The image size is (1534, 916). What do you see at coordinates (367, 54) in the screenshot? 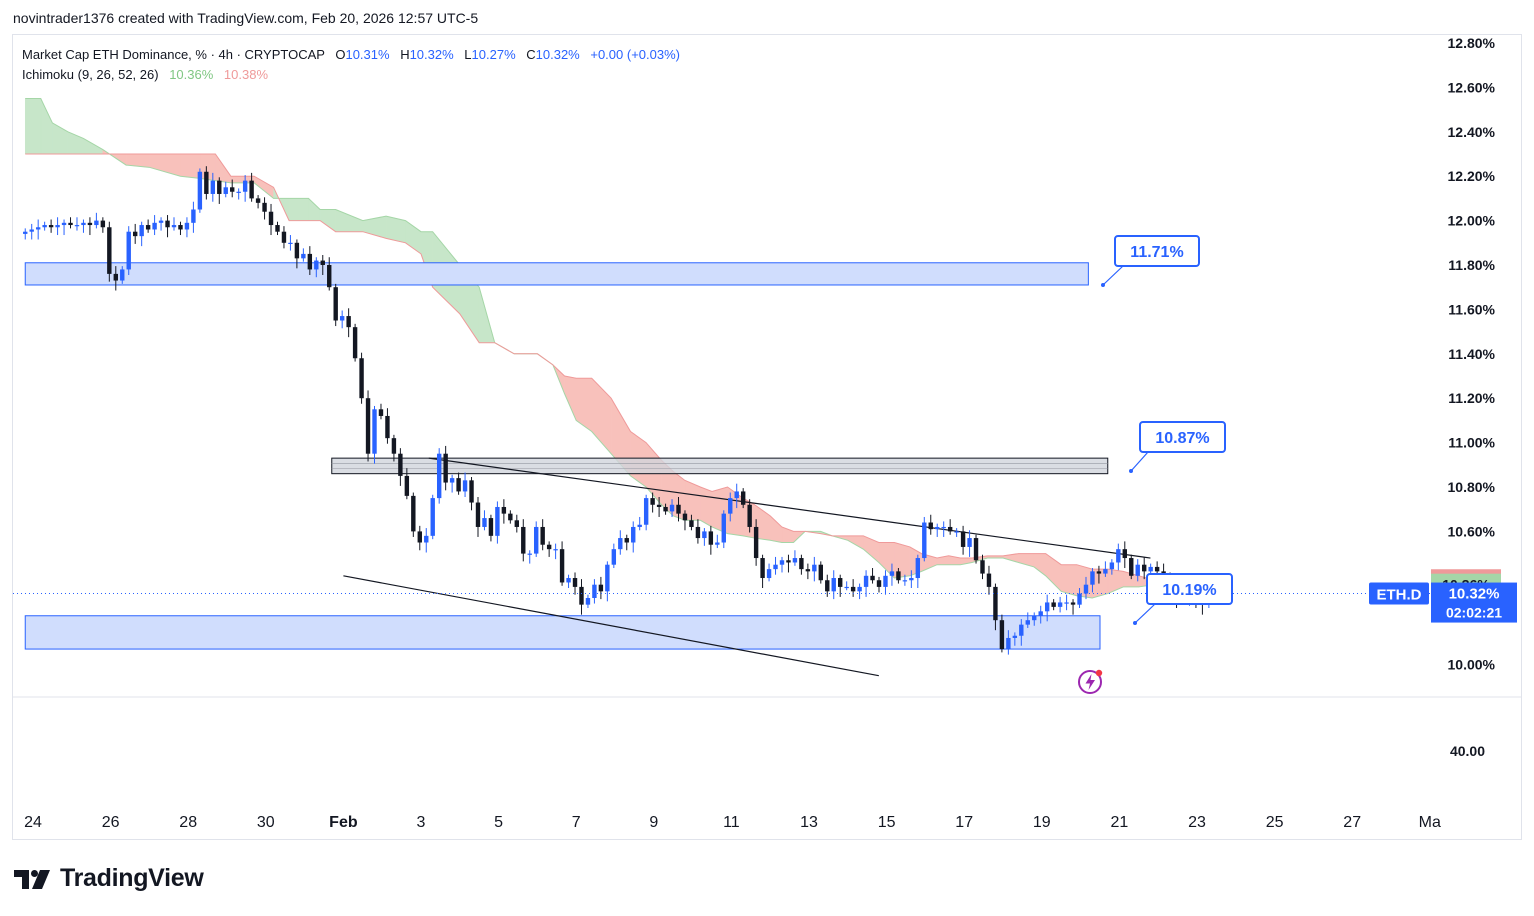
I see `legend-open: 10.31%` at bounding box center [367, 54].